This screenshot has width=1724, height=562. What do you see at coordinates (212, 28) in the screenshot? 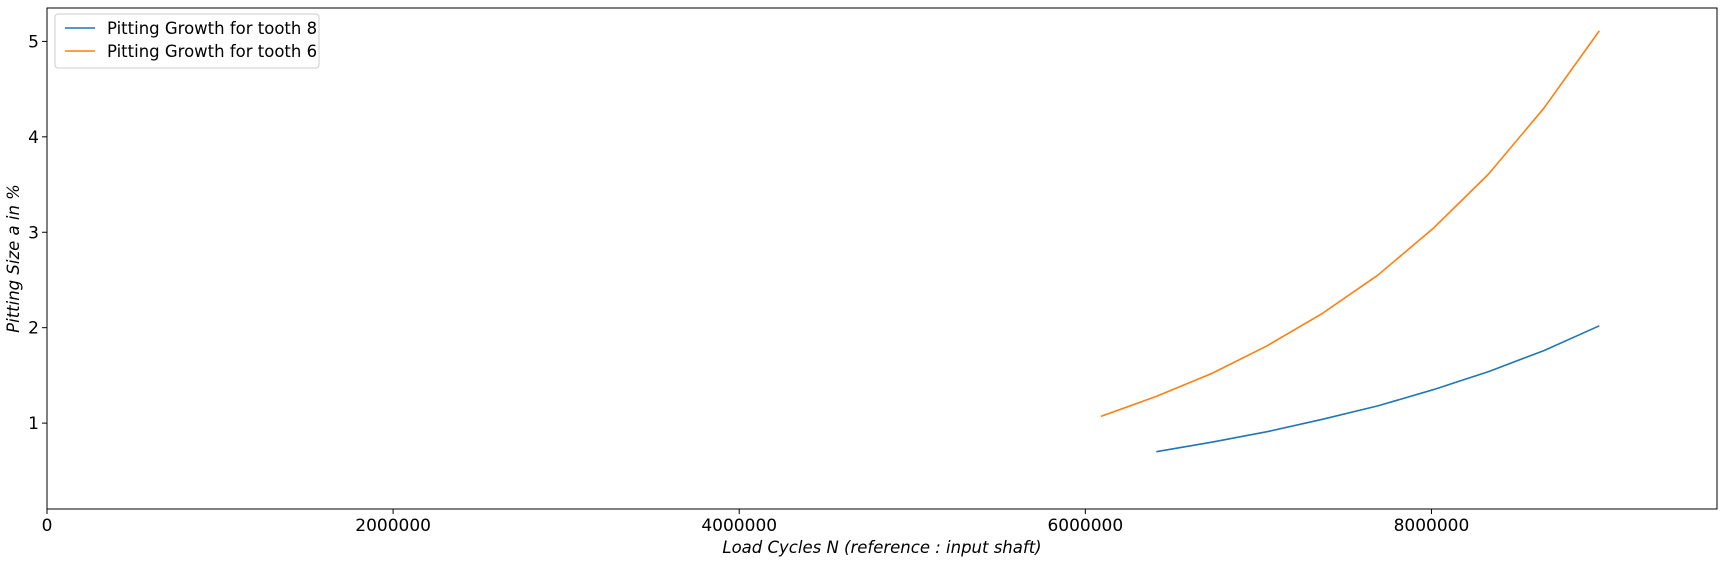
I see `legend-label: Pitting Growth for tooth 8` at bounding box center [212, 28].